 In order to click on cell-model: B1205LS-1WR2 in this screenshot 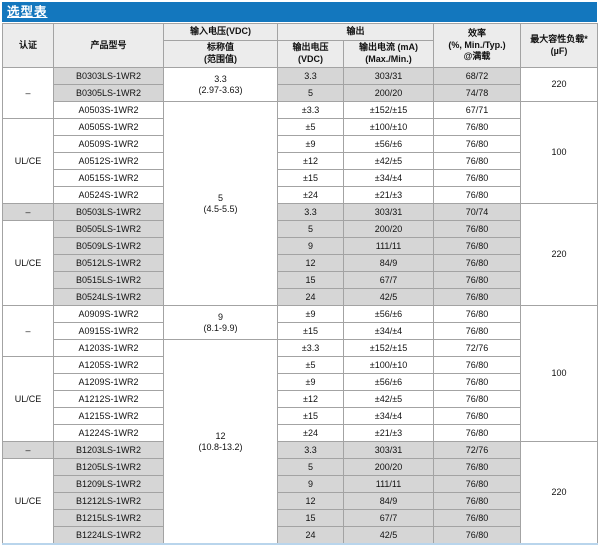, I will do `click(108, 467)`.